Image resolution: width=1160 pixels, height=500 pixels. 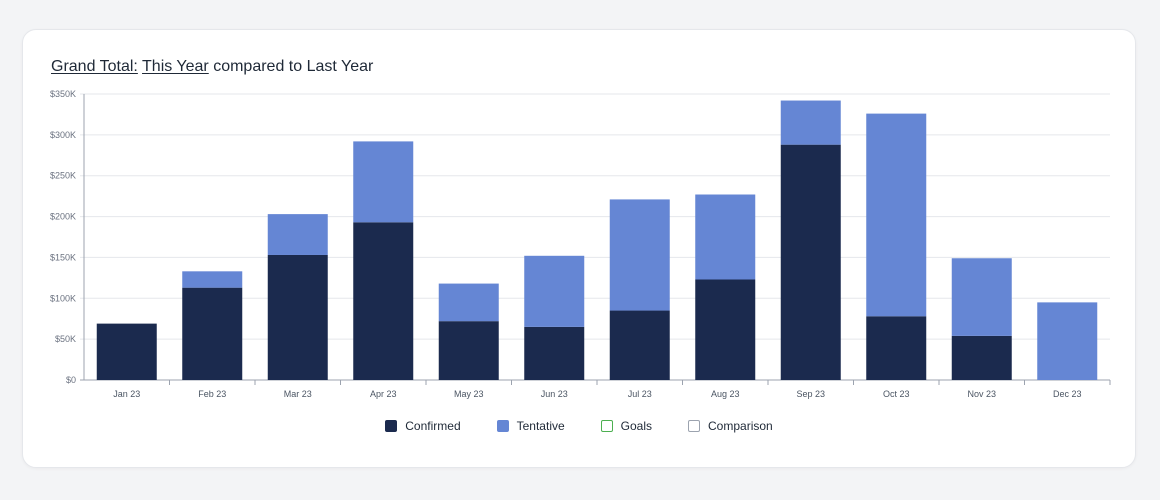 I want to click on y-tick-label: $350K, so click(x=63, y=94).